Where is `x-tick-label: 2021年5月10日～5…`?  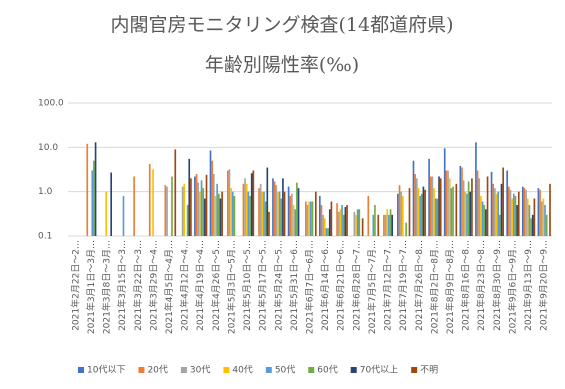
x-tick-label: 2021年5月10日～5… is located at coordinates (247, 285).